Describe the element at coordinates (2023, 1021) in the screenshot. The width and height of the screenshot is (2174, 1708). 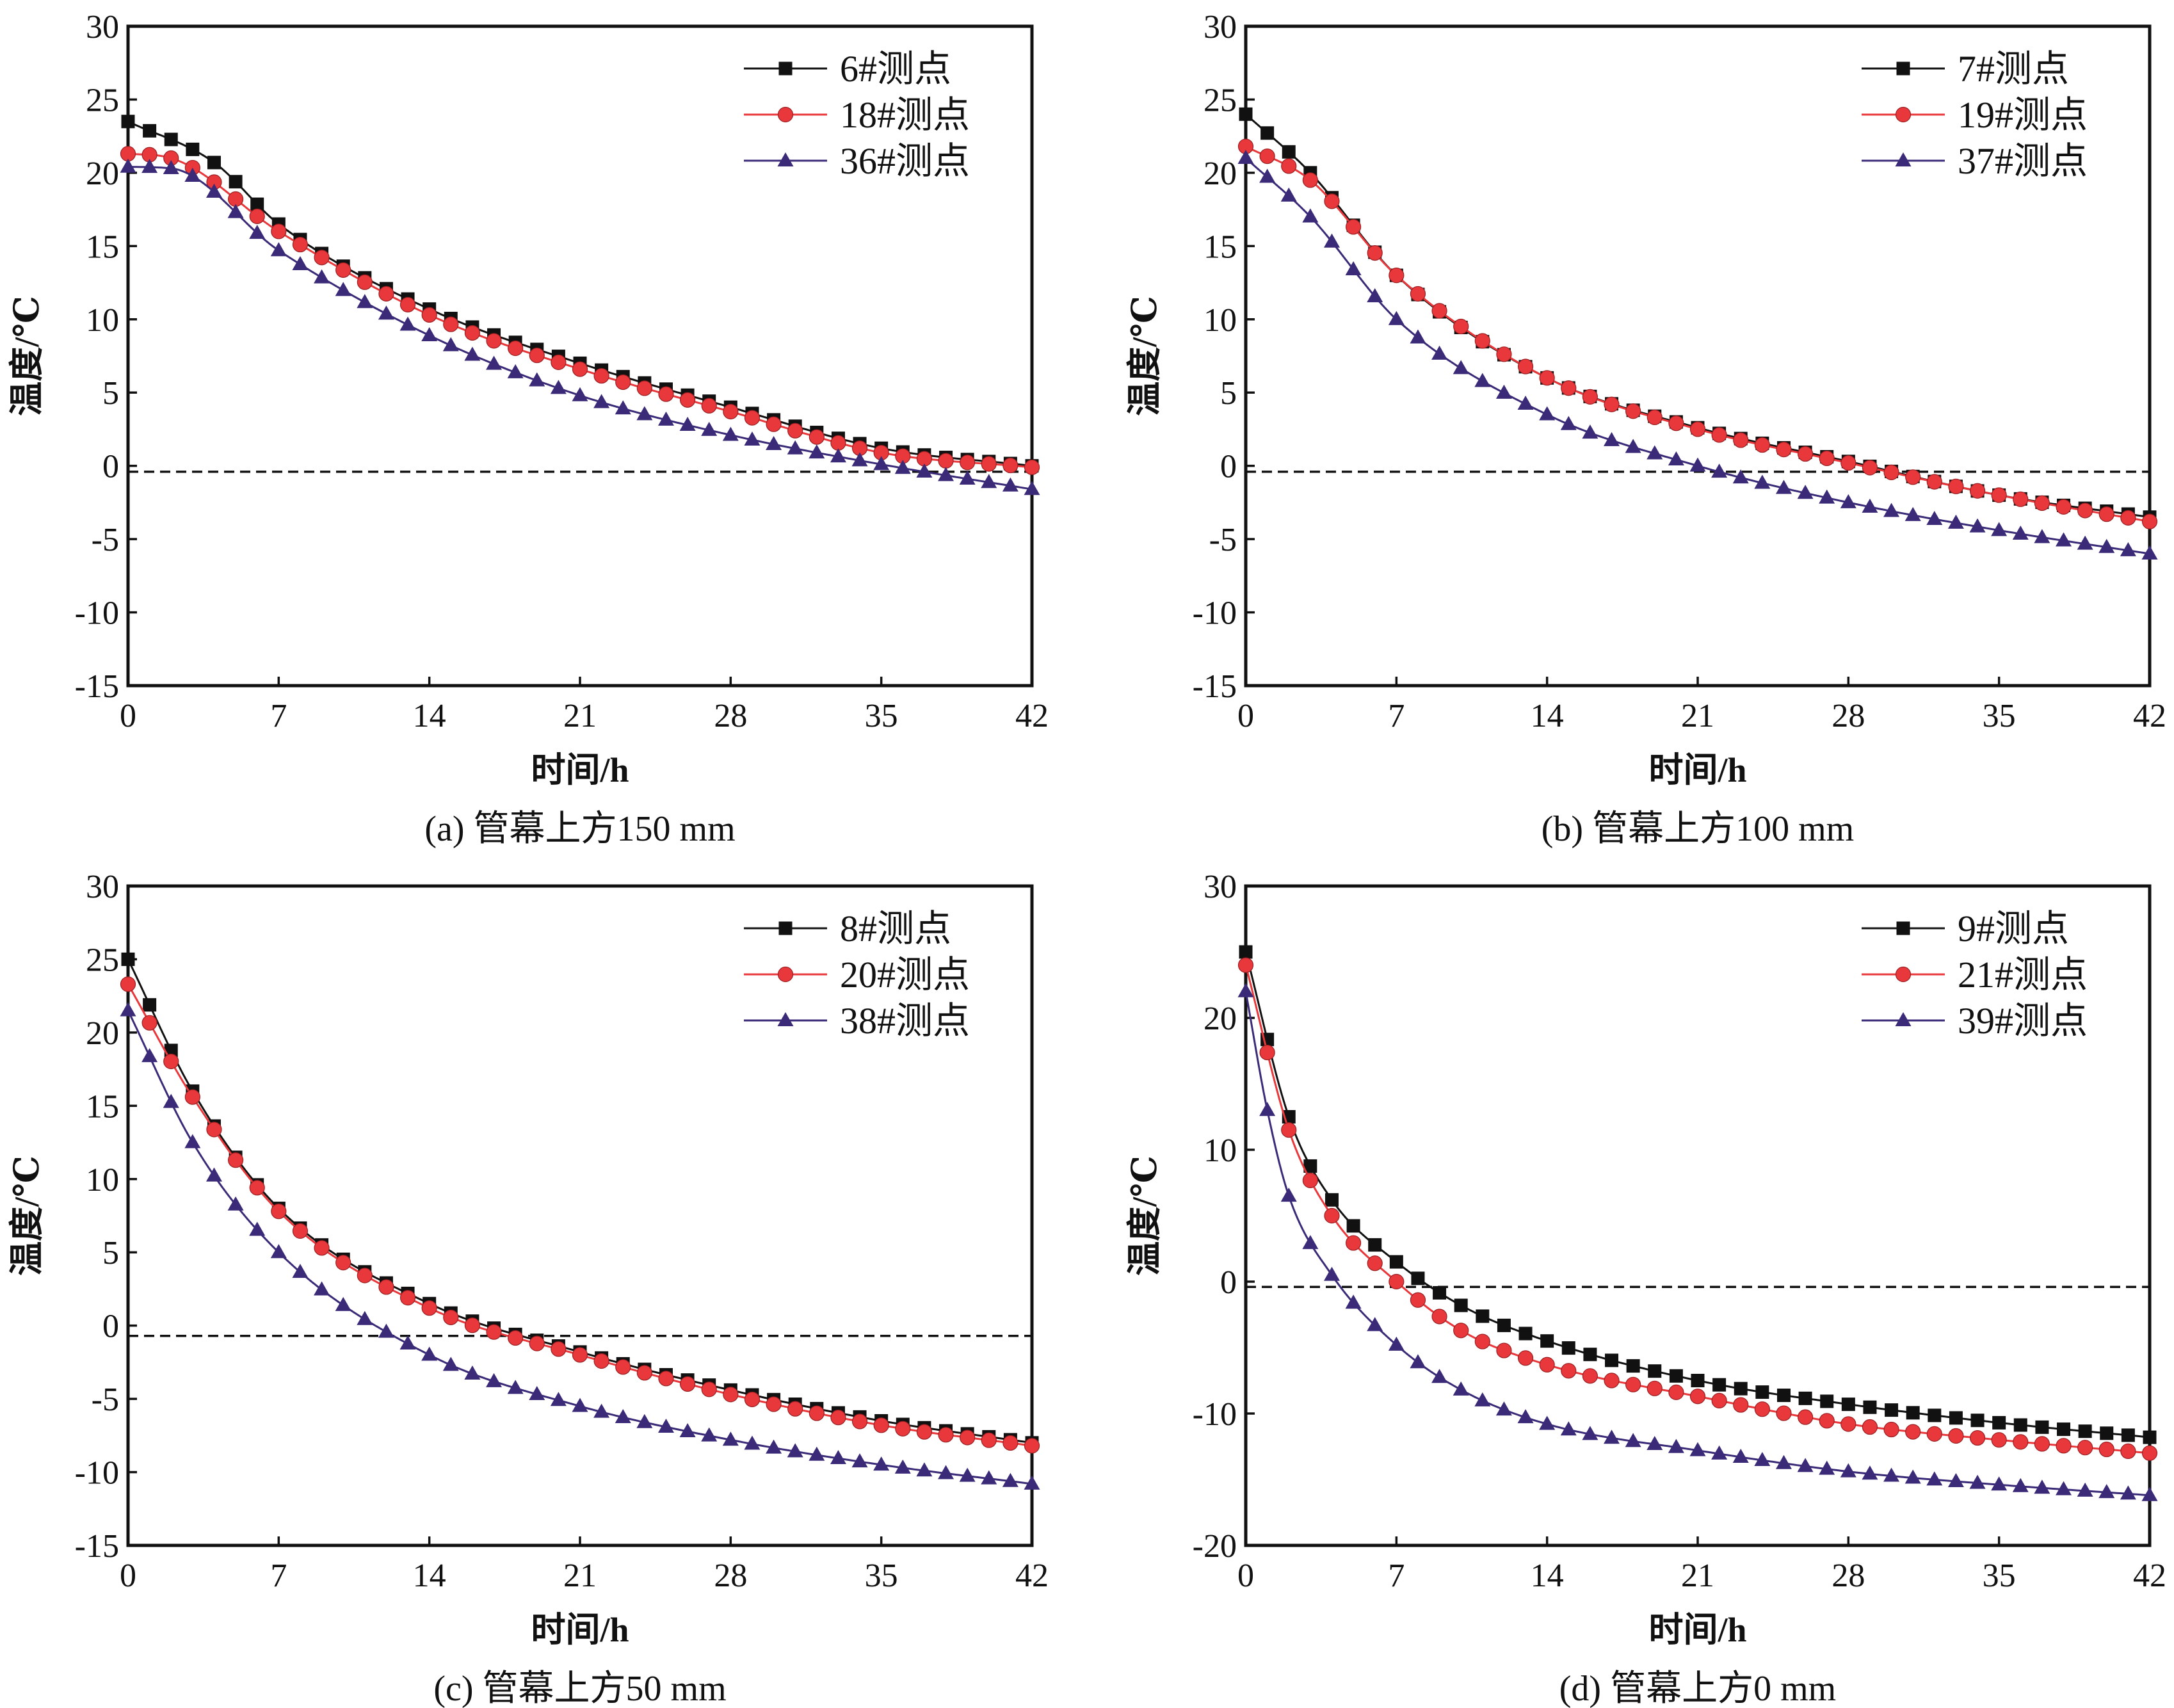
I see `legend-label: 39#测点` at that location.